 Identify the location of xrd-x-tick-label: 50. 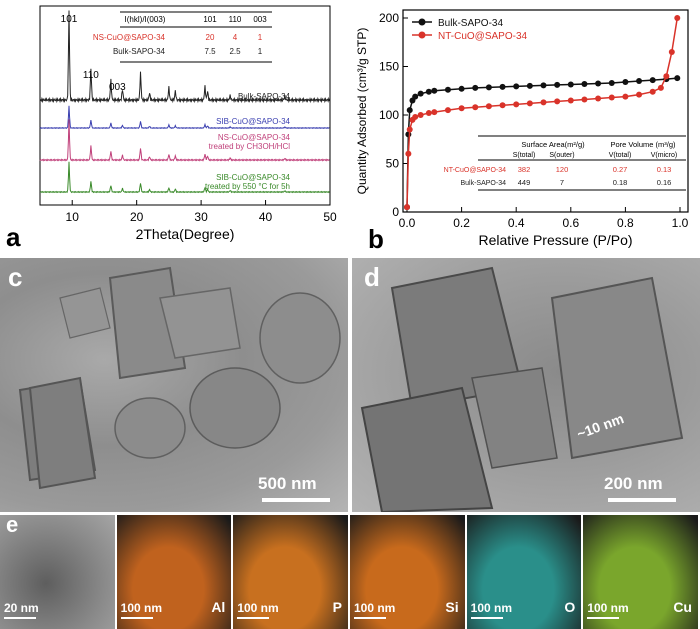
(330, 217).